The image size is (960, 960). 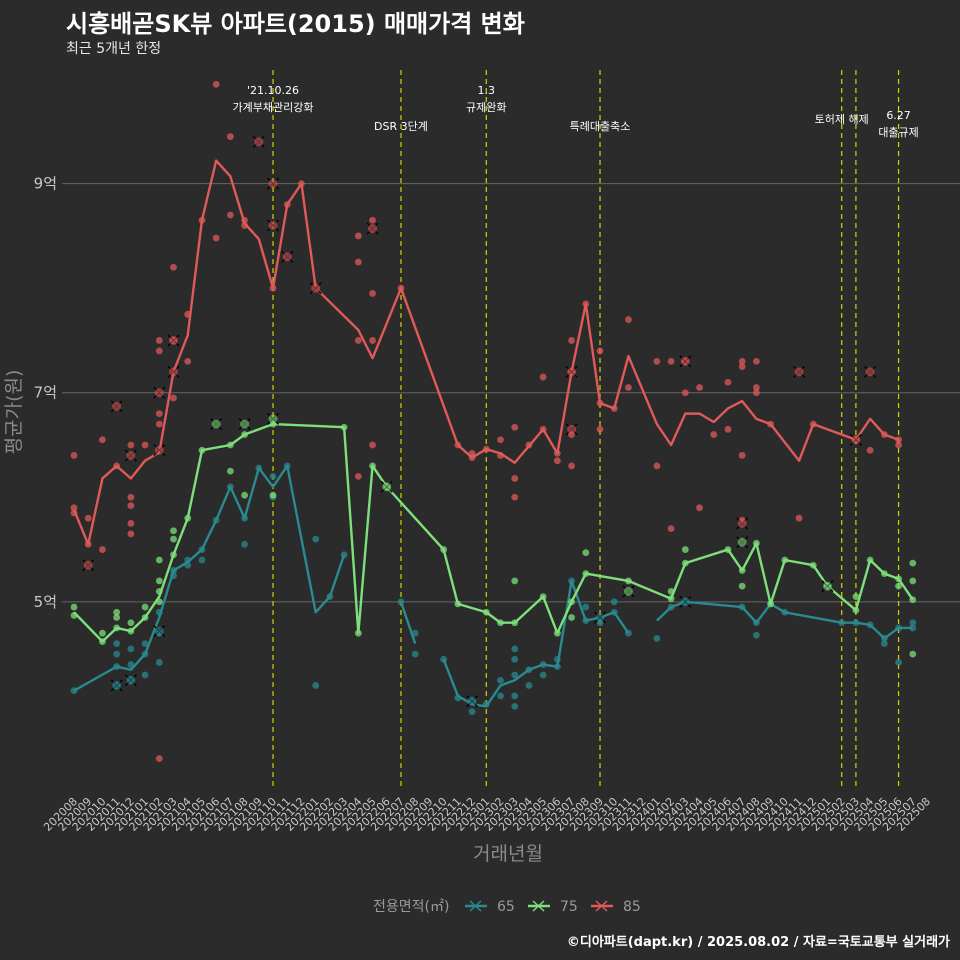 I want to click on event-label: 가계부채관리강화, so click(x=273, y=107).